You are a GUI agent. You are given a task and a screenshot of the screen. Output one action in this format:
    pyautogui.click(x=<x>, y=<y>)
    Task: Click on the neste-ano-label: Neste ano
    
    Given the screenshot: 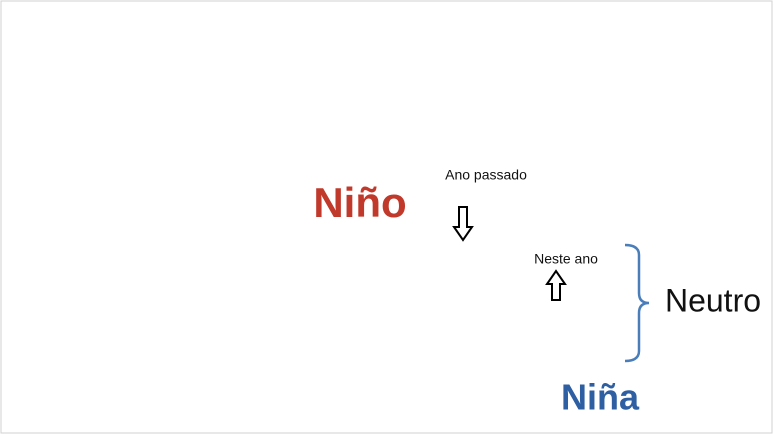 What is the action you would take?
    pyautogui.click(x=566, y=259)
    